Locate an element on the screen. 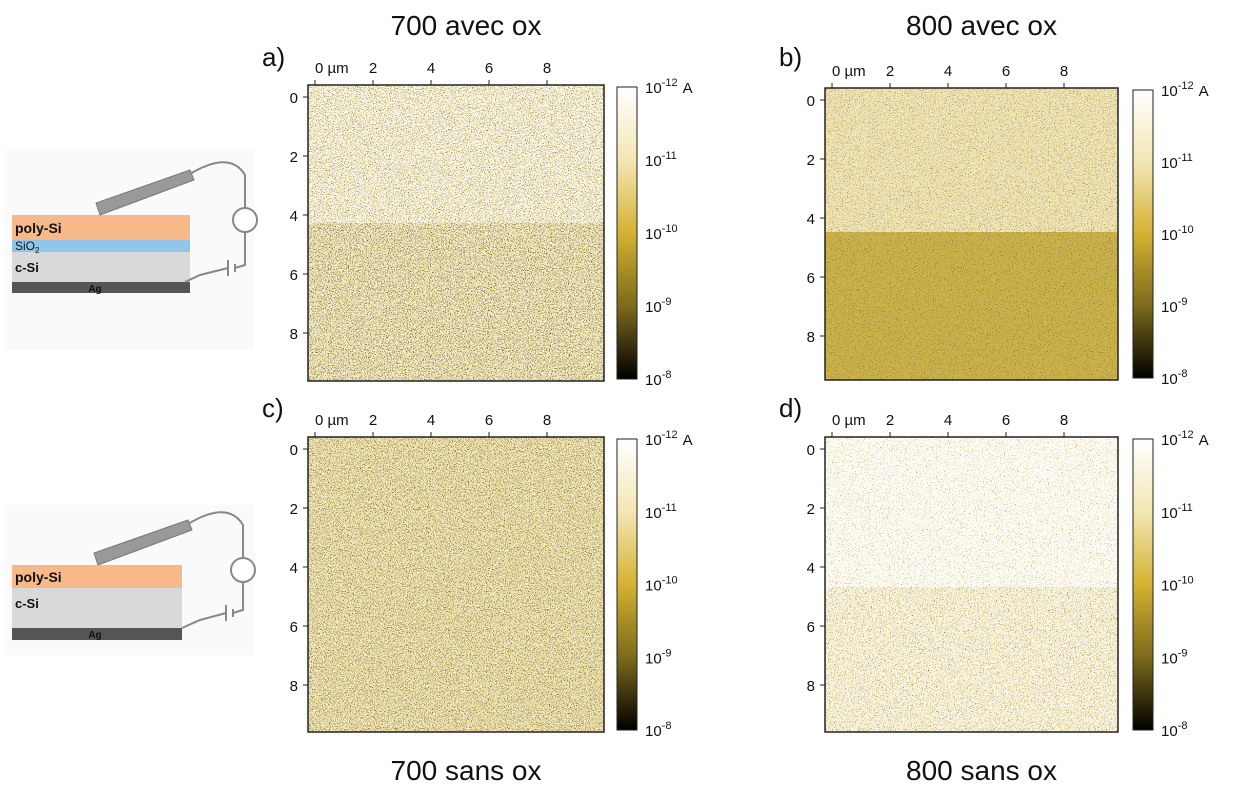 Image resolution: width=1233 pixels, height=785 pixels. panel-title: 800 avec ox is located at coordinates (981, 25).